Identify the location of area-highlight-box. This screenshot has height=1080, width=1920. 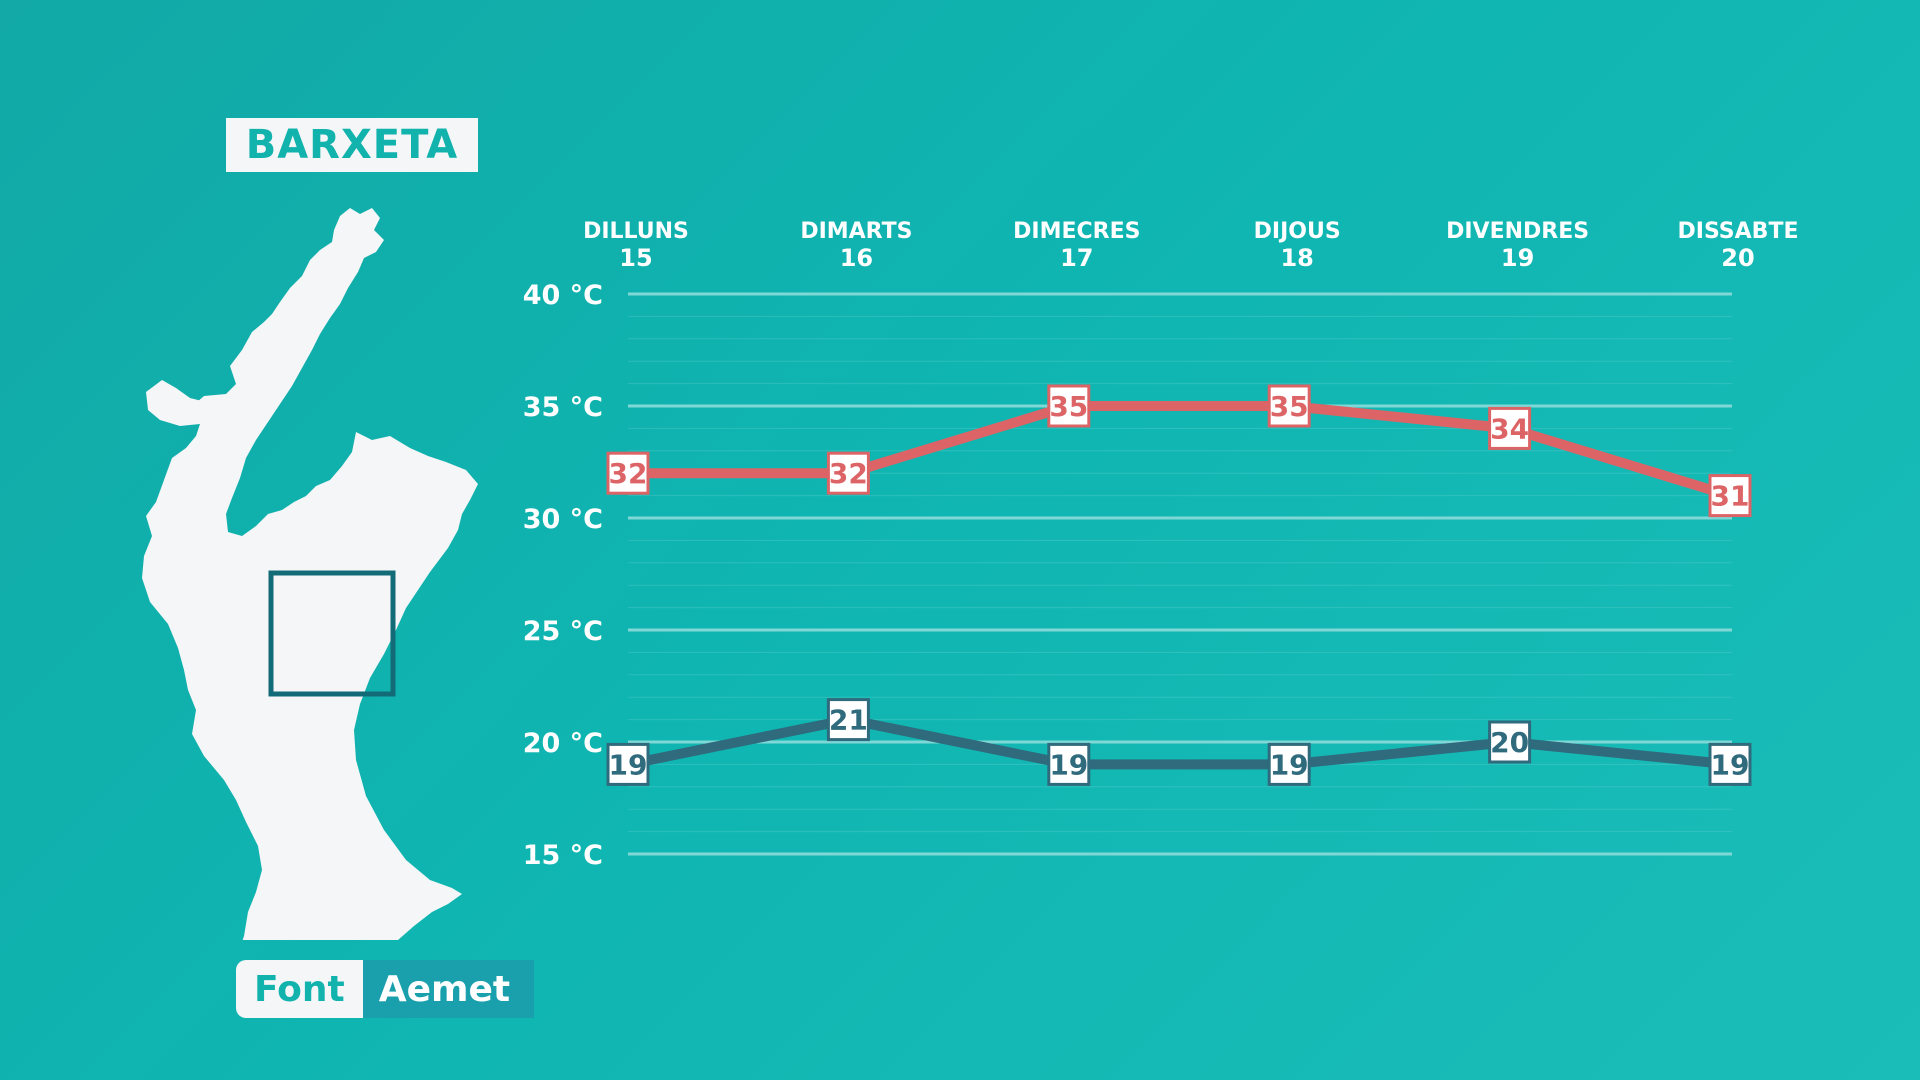
(332, 633).